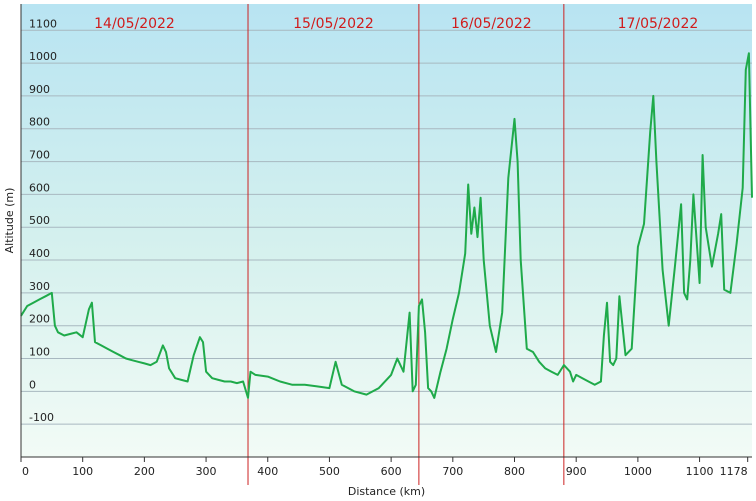 This screenshot has width=756, height=501. Describe the element at coordinates (43, 56) in the screenshot. I see `y-tick-label: 1000` at that location.